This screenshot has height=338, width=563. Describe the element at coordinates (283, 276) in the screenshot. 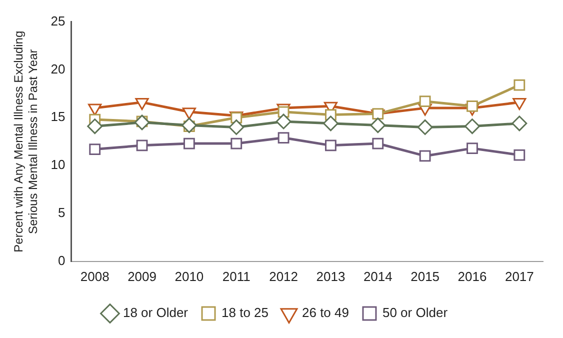

I see `x-tick-label: 2012` at that location.